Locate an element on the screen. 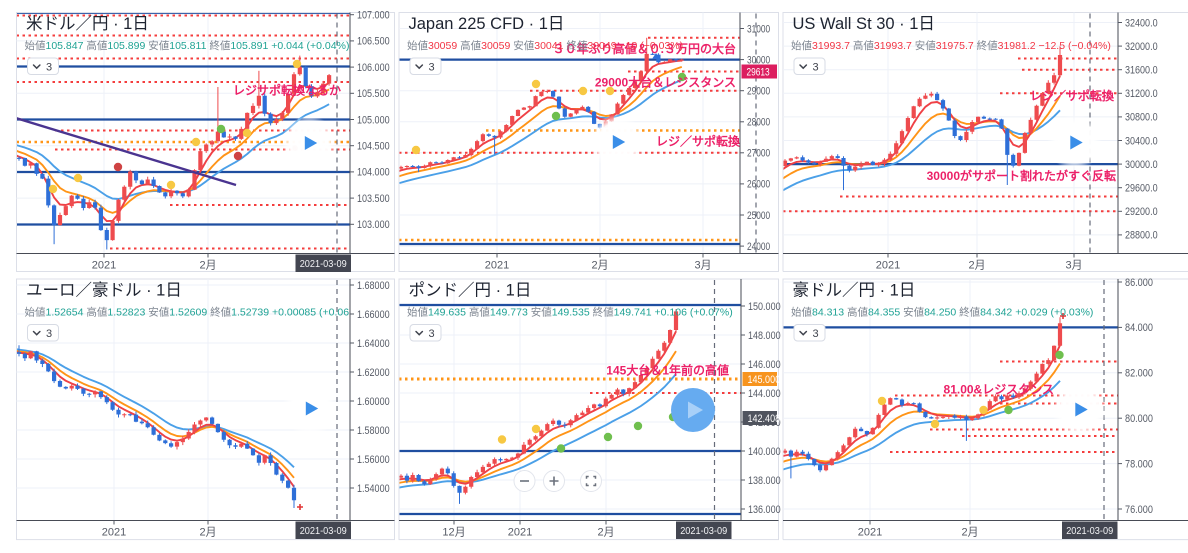 The height and width of the screenshot is (553, 1188). svg-text: 31000 is located at coordinates (758, 29).